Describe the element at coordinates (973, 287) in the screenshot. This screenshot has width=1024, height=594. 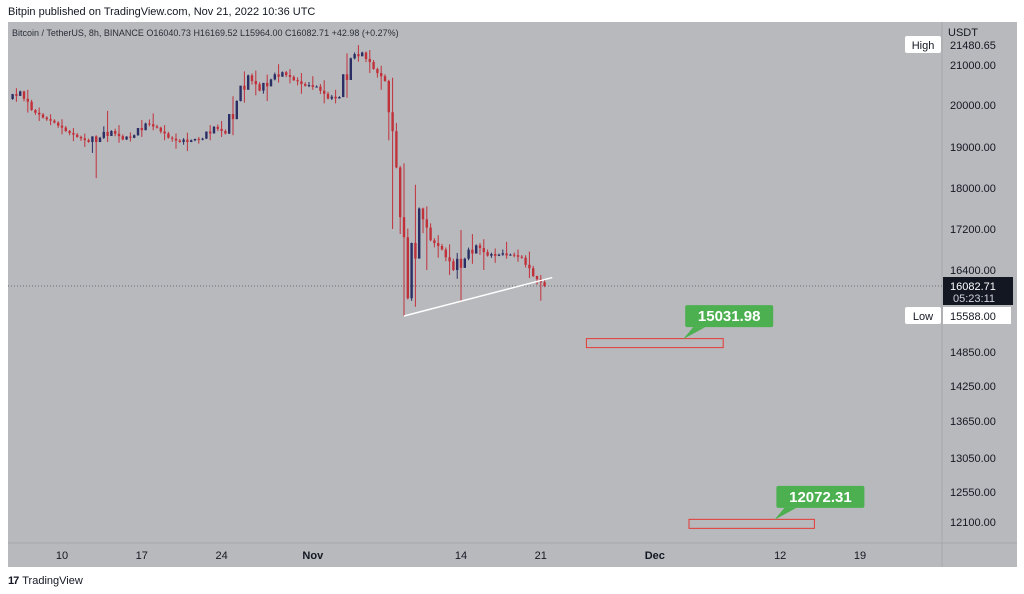
I see `current-price-value: 16082.71` at that location.